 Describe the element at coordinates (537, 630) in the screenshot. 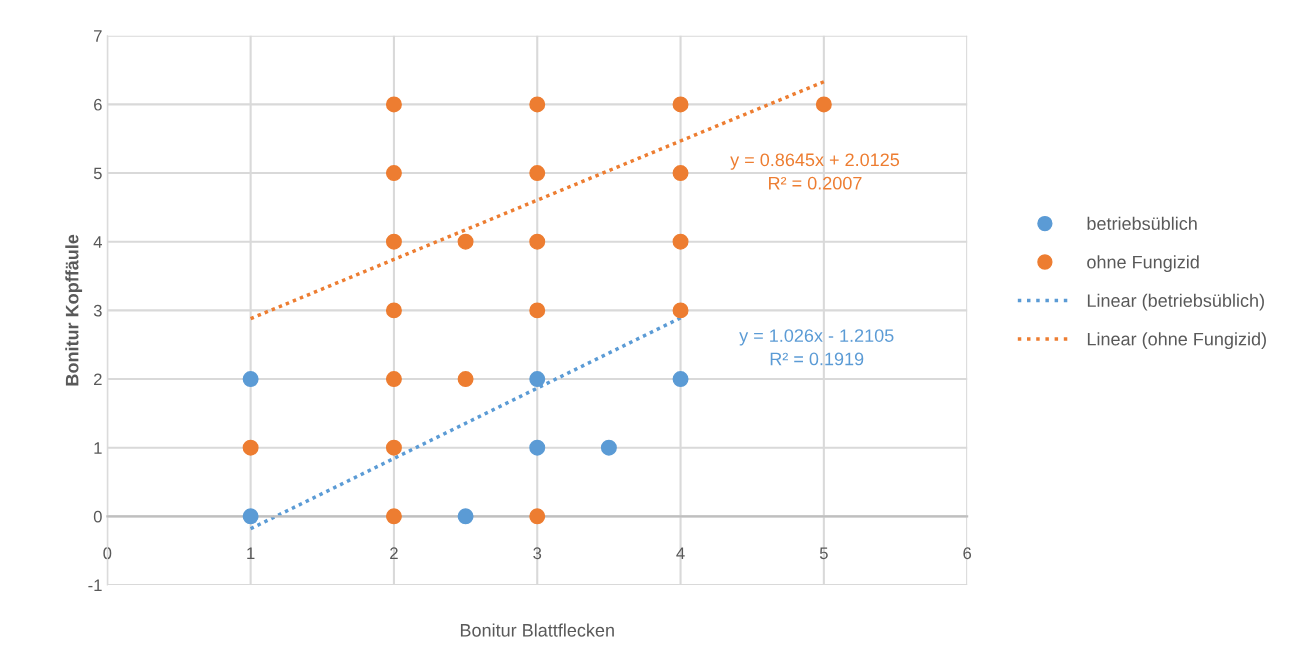

I see `x-axis-title: Bonitur Blattflecken` at that location.